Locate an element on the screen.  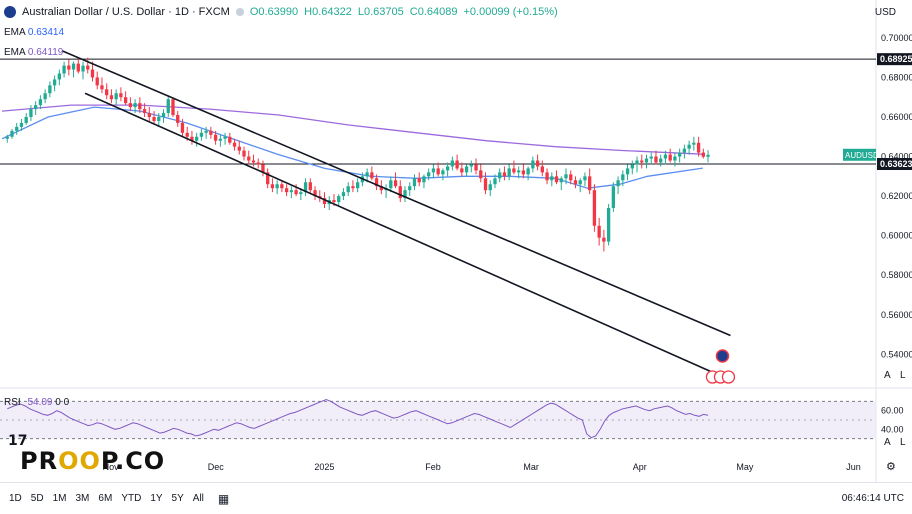
ema-fast-line is located at coordinates (352, 147).